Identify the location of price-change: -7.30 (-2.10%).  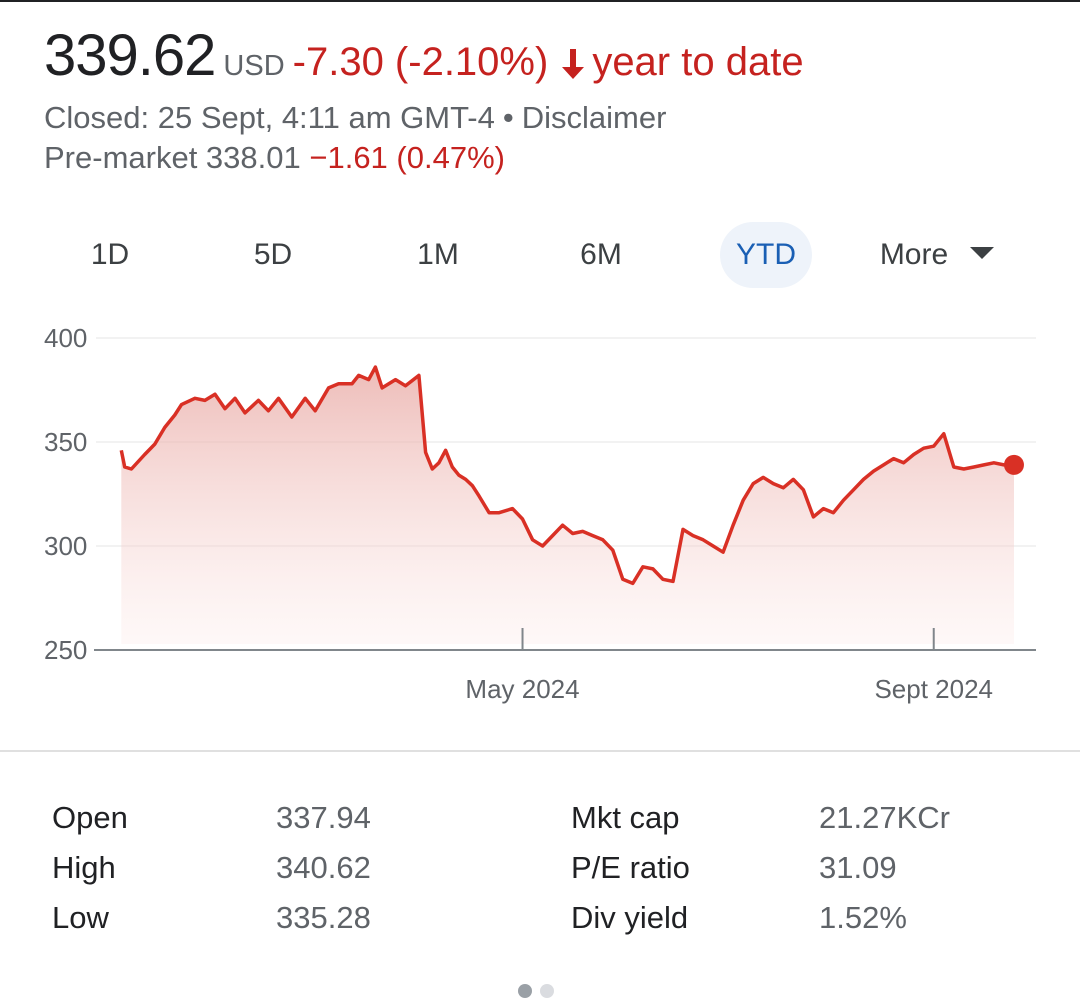
(420, 62).